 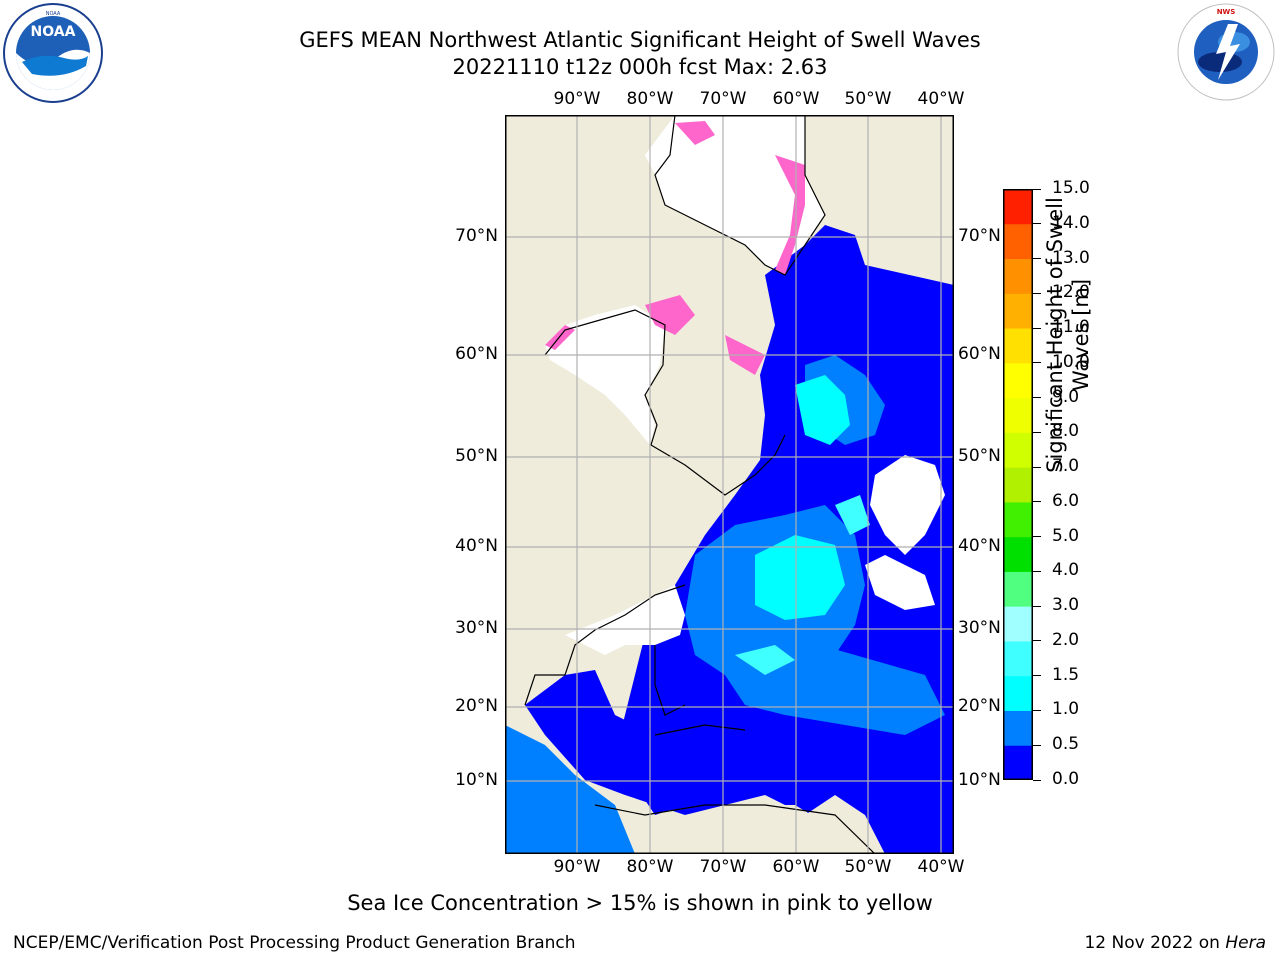 What do you see at coordinates (625, 620) in the screenshot?
I see `us-east-land` at bounding box center [625, 620].